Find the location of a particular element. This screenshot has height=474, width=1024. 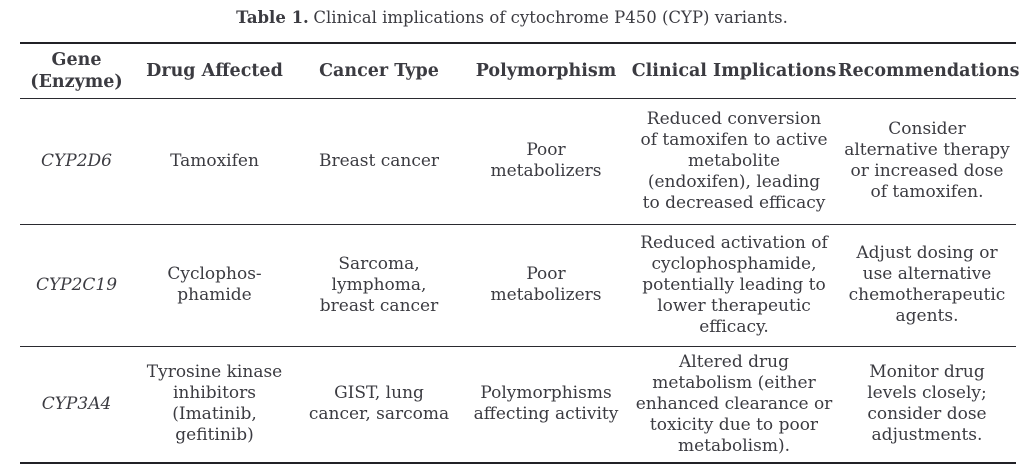

drug-affected-cell: Cyclophos- phamide is located at coordinates (214, 285).